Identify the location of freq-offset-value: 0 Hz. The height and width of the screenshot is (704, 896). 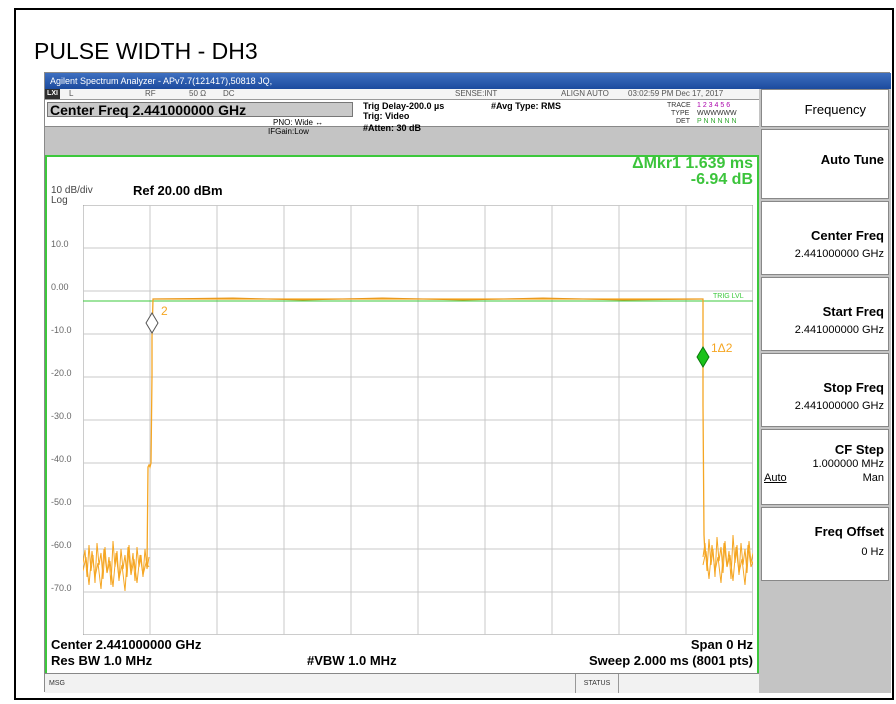
(872, 552).